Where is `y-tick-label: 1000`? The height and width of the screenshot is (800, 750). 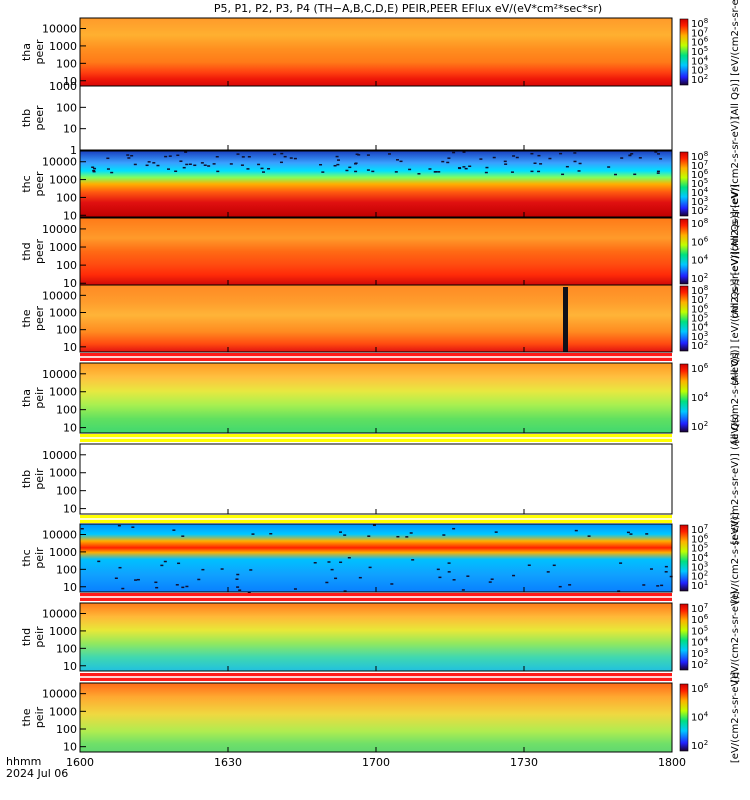 y-tick-label: 1000 is located at coordinates (63, 392).